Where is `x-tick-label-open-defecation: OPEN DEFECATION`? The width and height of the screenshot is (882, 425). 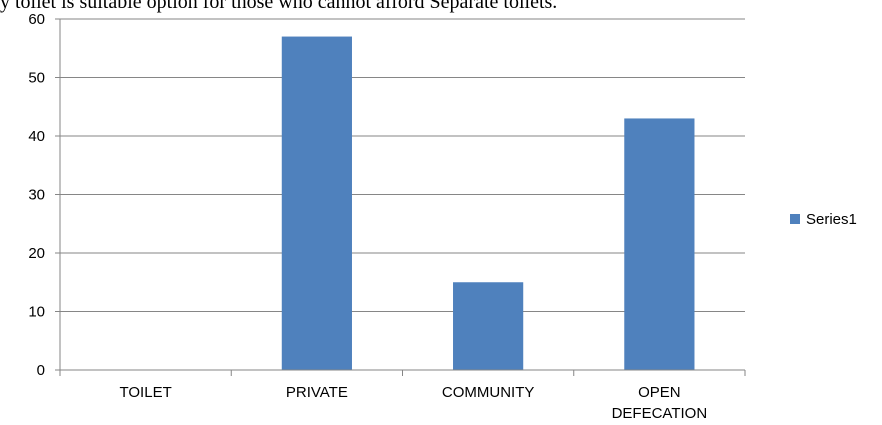 x-tick-label-open-defecation: OPEN DEFECATION is located at coordinates (660, 403).